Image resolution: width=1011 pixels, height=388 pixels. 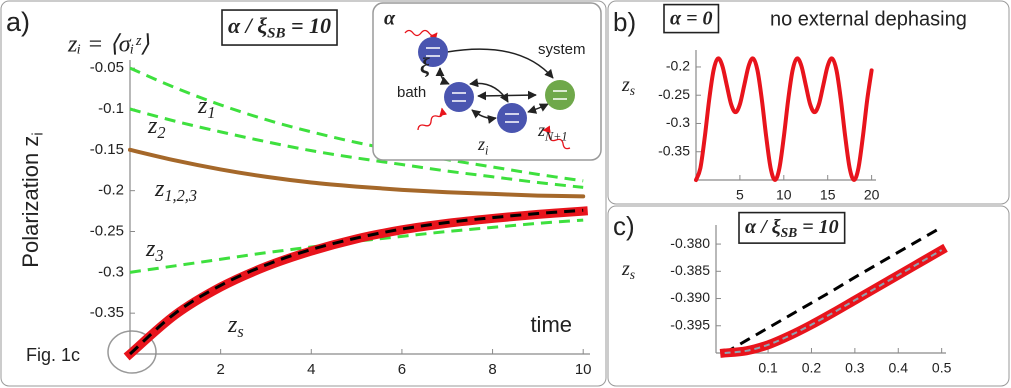 What do you see at coordinates (411, 92) in the screenshot?
I see `inset-label: bath` at bounding box center [411, 92].